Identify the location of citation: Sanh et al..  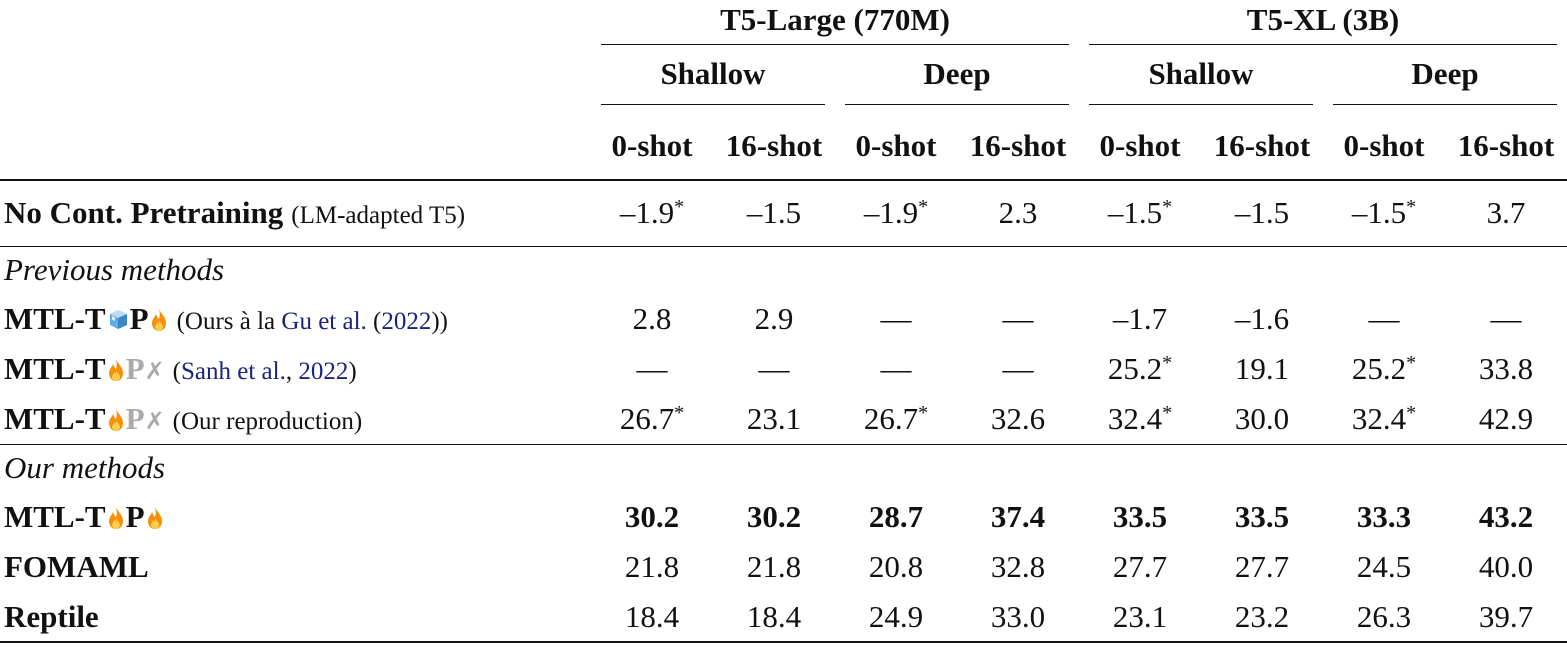
(233, 371).